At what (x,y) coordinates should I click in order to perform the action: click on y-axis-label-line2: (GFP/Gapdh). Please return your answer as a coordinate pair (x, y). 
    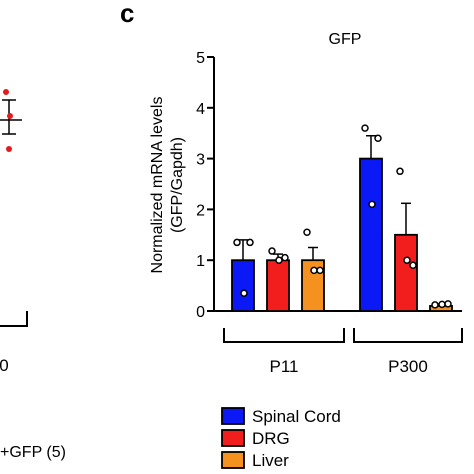
    Looking at the image, I should click on (177, 185).